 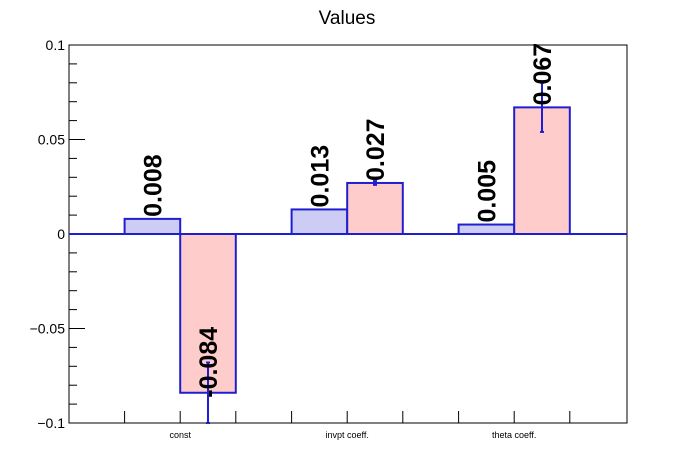 I want to click on data-label: 0.013, so click(x=320, y=176).